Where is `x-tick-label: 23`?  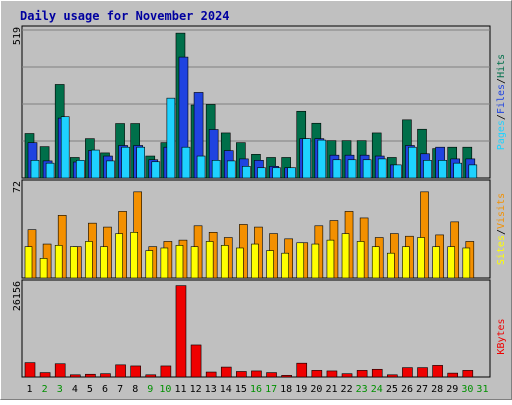 x-tick-label: 23 is located at coordinates (362, 389).